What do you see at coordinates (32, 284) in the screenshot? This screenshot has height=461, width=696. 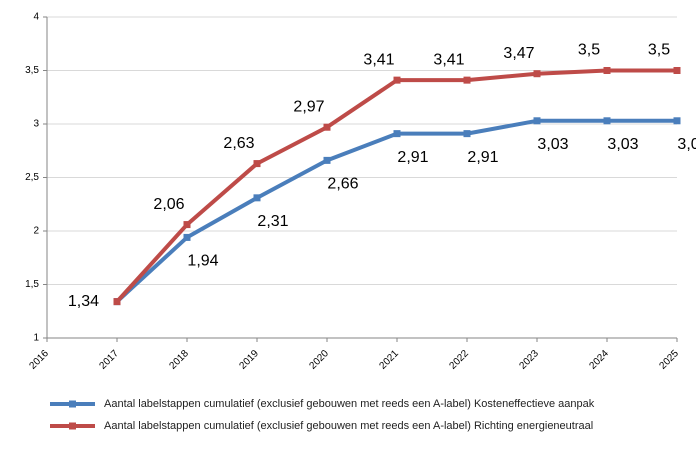 I see `y-tick-label: 1,5` at bounding box center [32, 284].